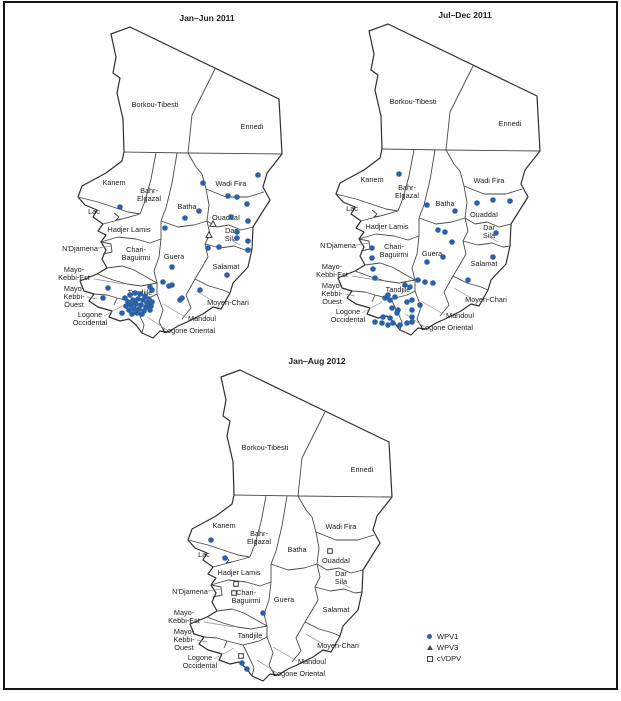 The height and width of the screenshot is (701, 621). Describe the element at coordinates (486, 299) in the screenshot. I see `region-label-moyen-chari: Moyen-Chari` at that location.